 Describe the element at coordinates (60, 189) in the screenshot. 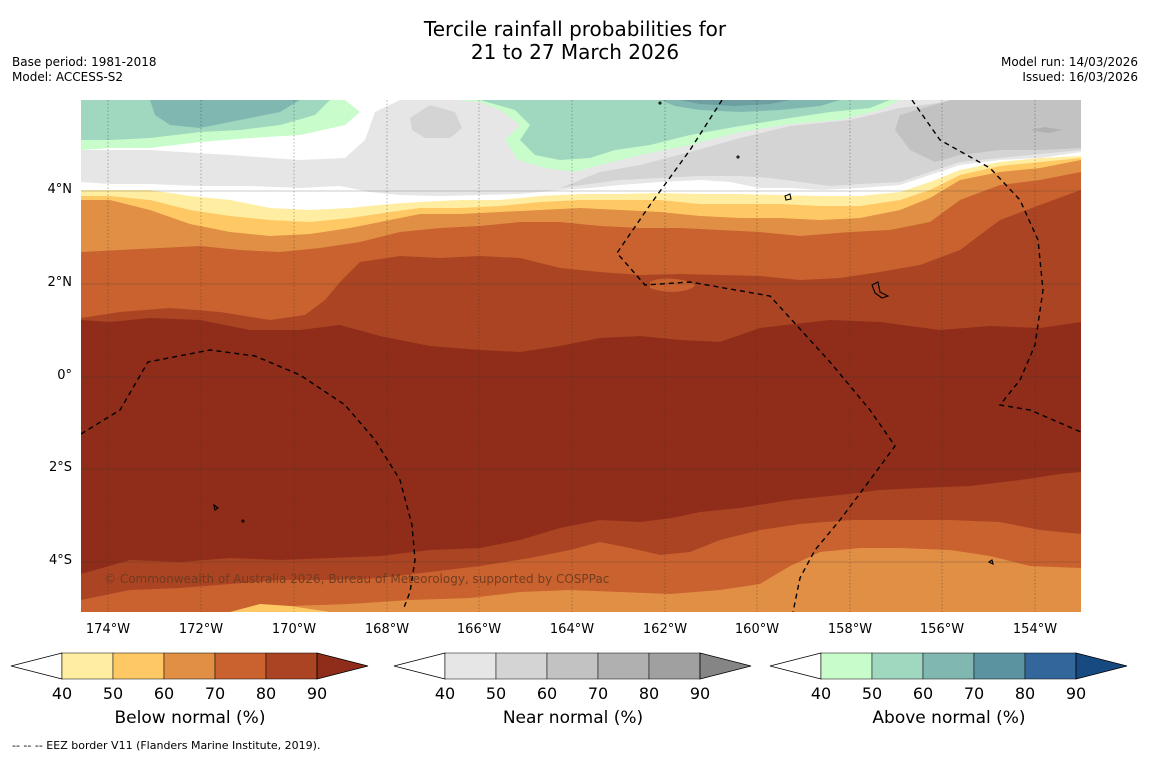

I see `lat-label-4n: 4°N` at that location.